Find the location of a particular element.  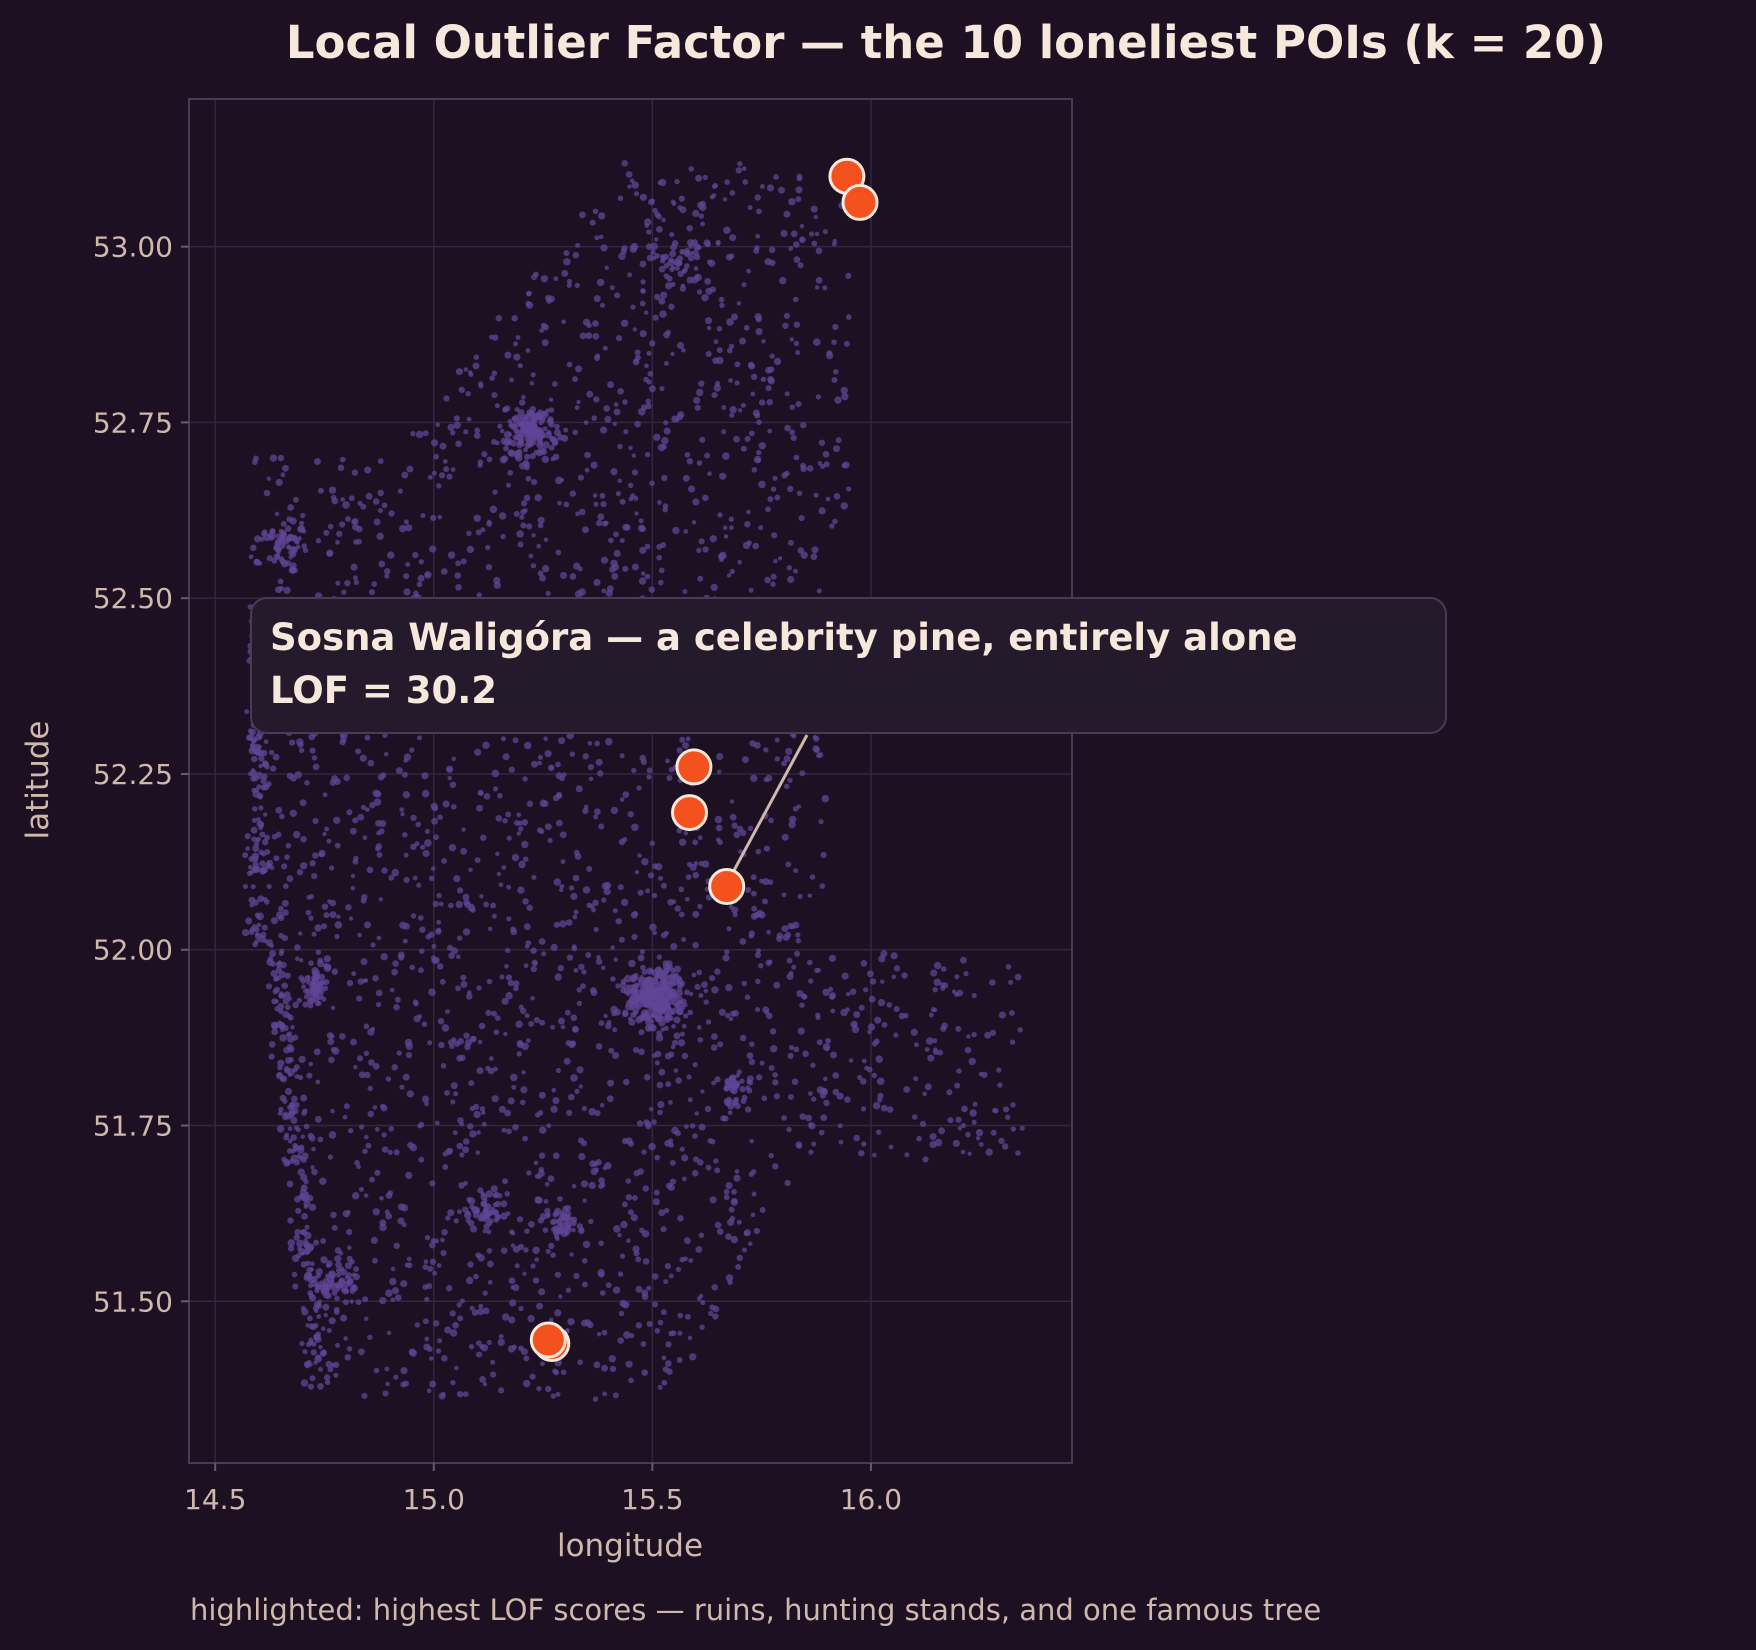

x-axis-label: longitude is located at coordinates (630, 1546).